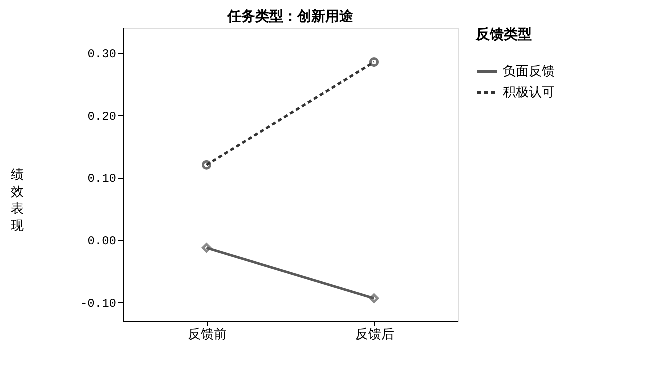 The height and width of the screenshot is (382, 659). What do you see at coordinates (102, 179) in the screenshot?
I see `y-tick-label: 0.10` at bounding box center [102, 179].